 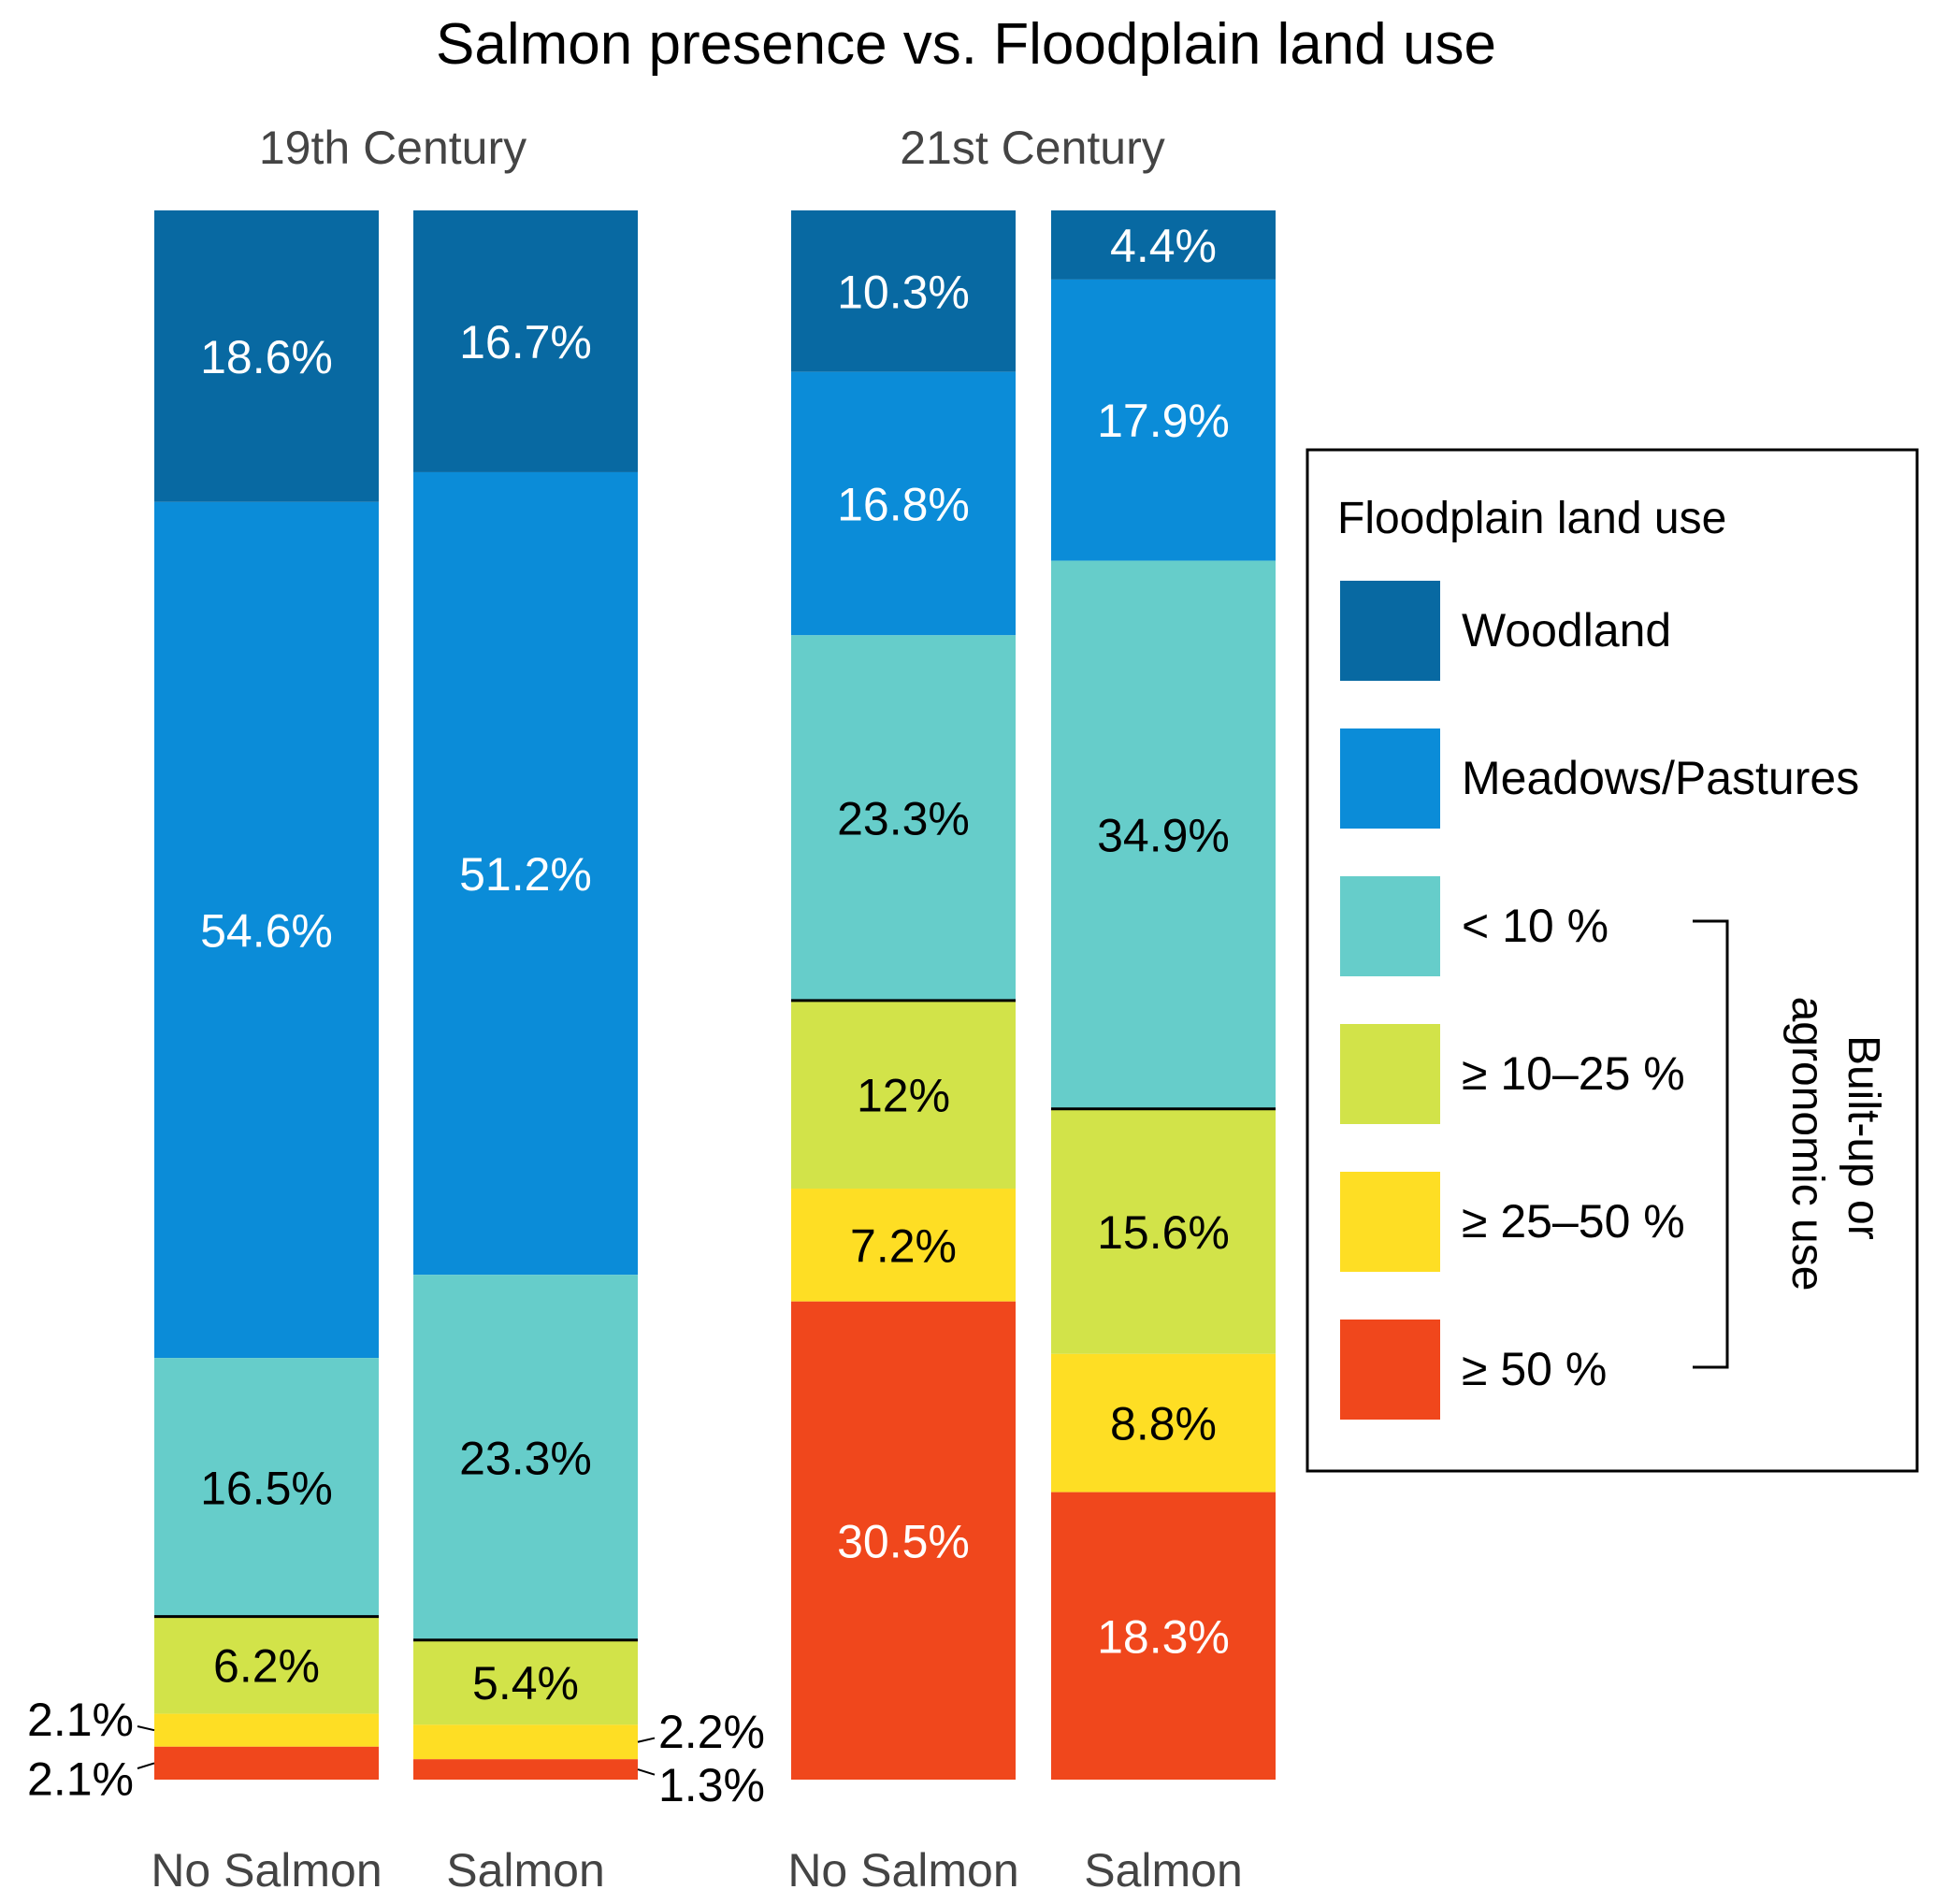 I want to click on bar-segment-p0-no-salmon-woodland, so click(x=266, y=356).